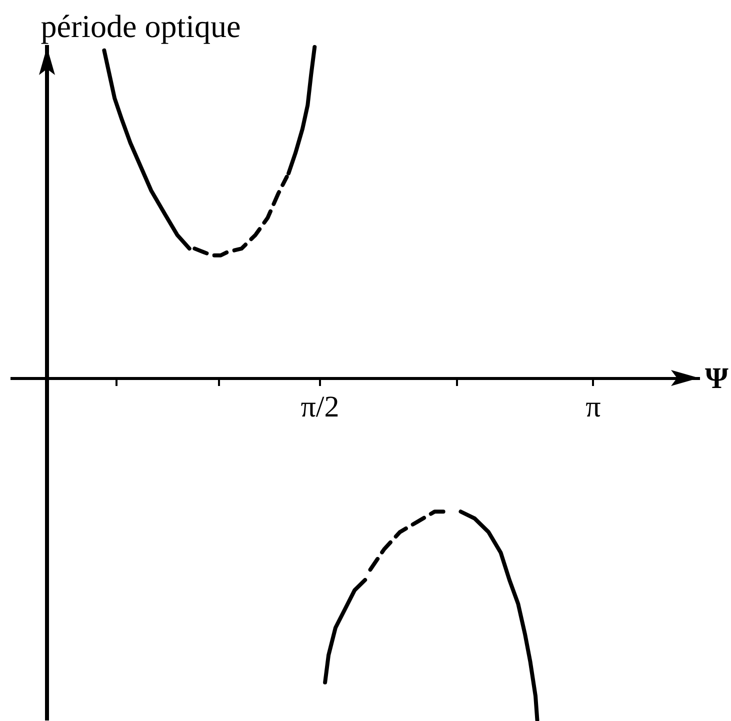 This screenshot has width=731, height=721. Describe the element at coordinates (717, 379) in the screenshot. I see `x-axis-title: Ψ` at that location.